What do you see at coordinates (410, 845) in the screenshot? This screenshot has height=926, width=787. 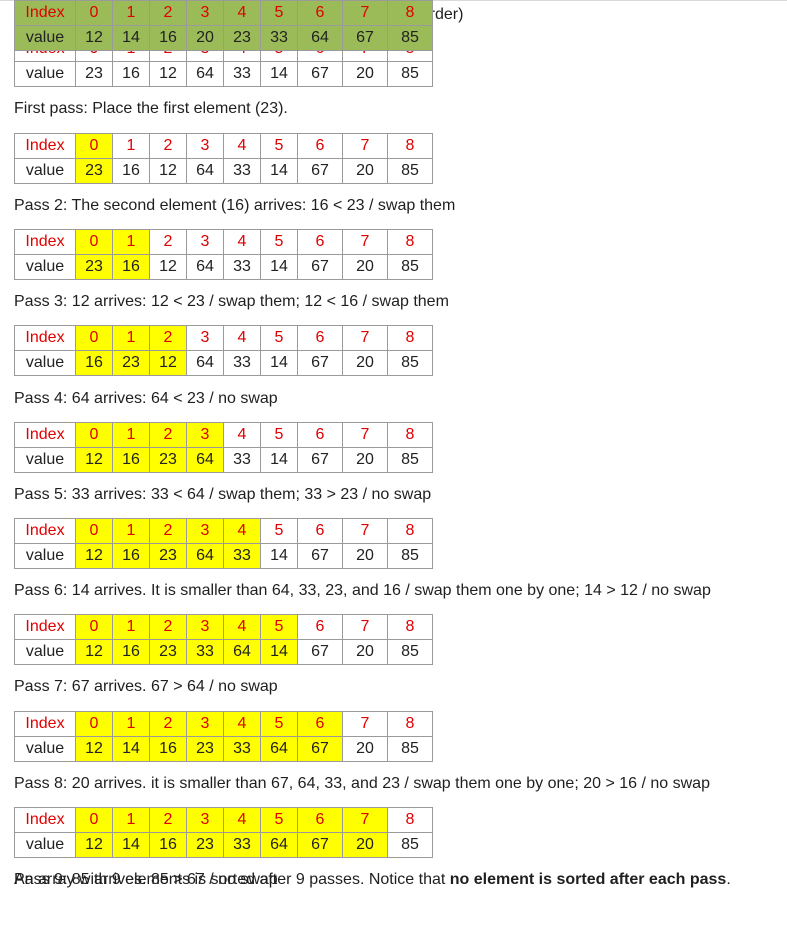 I see `value-cell: 85` at bounding box center [410, 845].